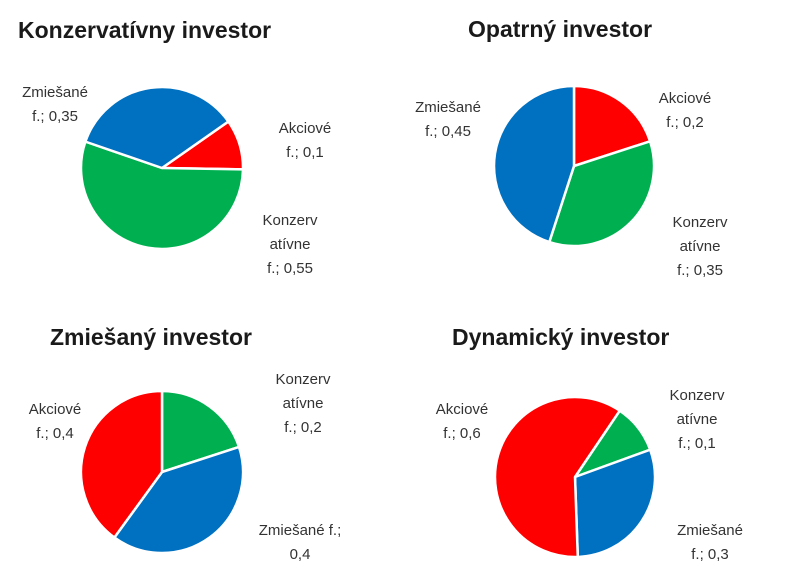  Describe the element at coordinates (300, 530) in the screenshot. I see `slice-label-line: Zmiešané f.;` at that location.